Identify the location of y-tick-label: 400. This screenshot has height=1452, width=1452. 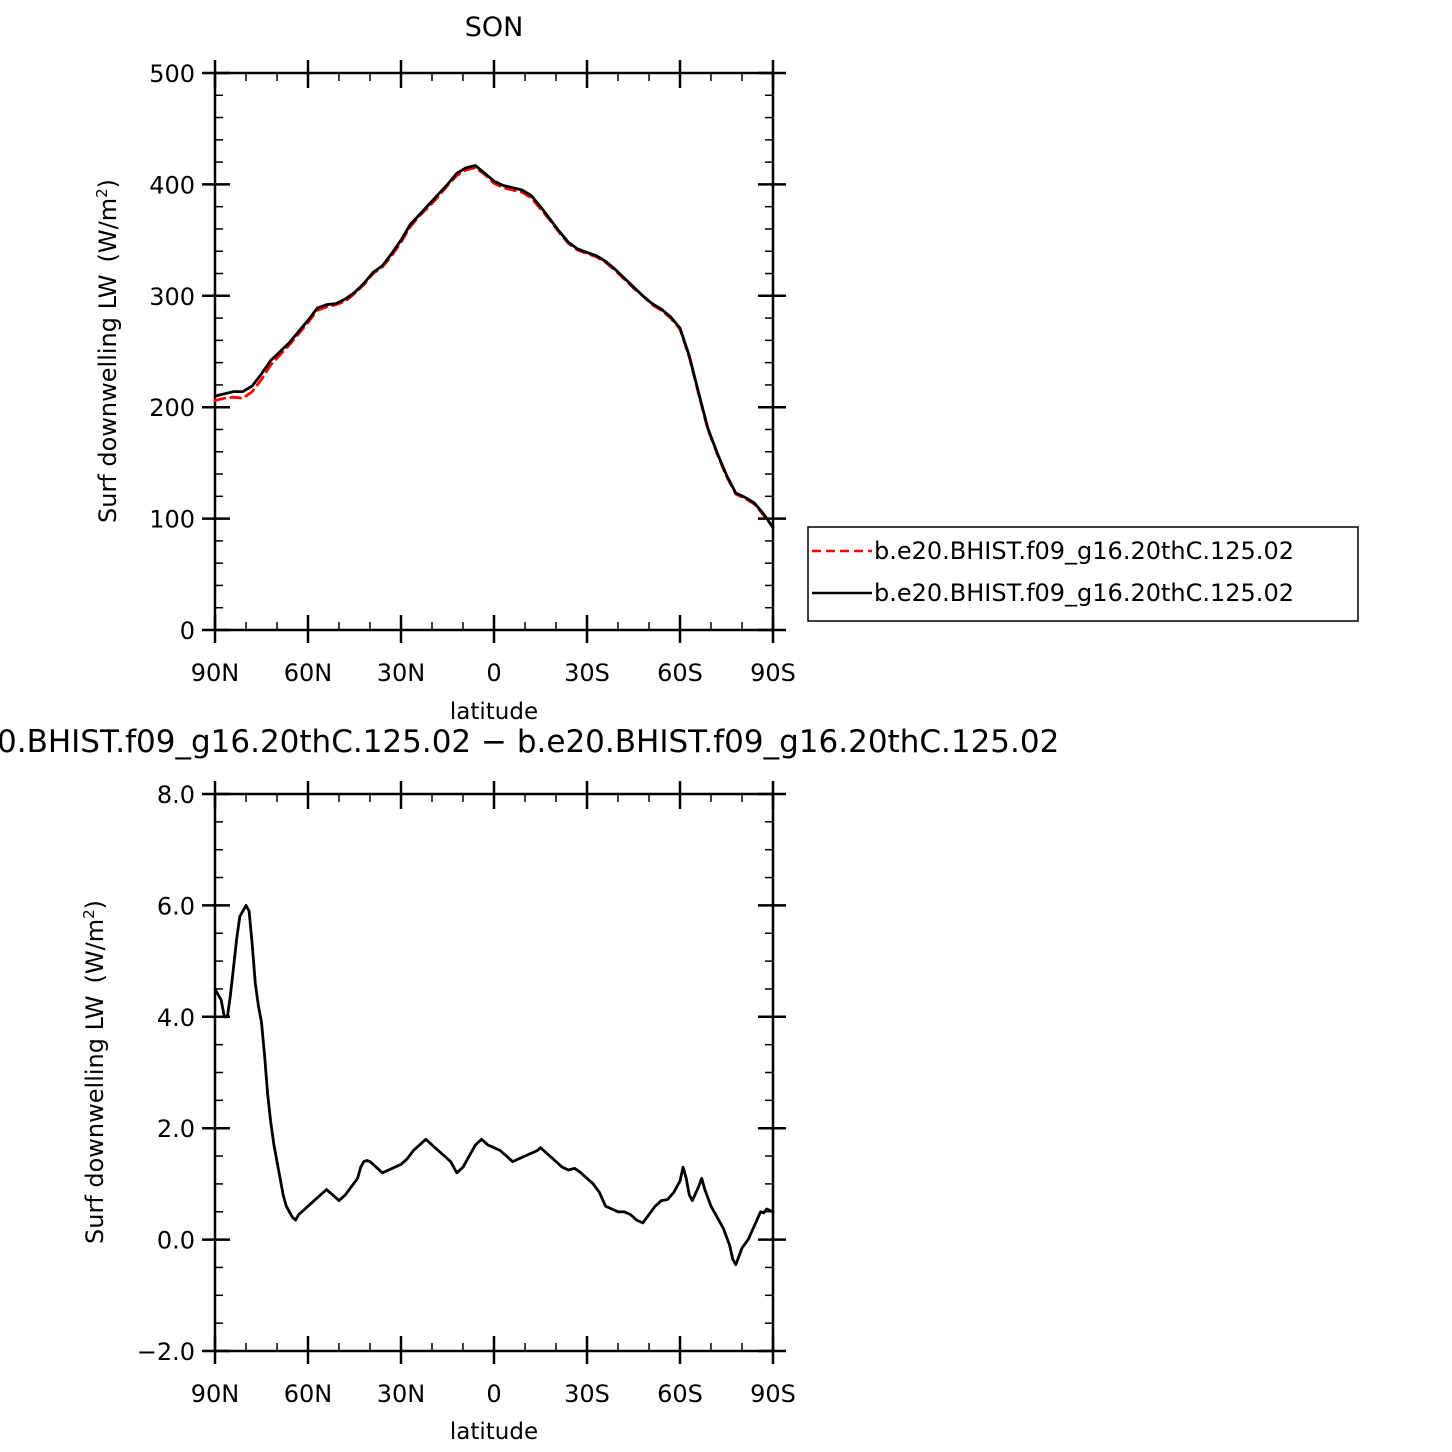
(172, 185).